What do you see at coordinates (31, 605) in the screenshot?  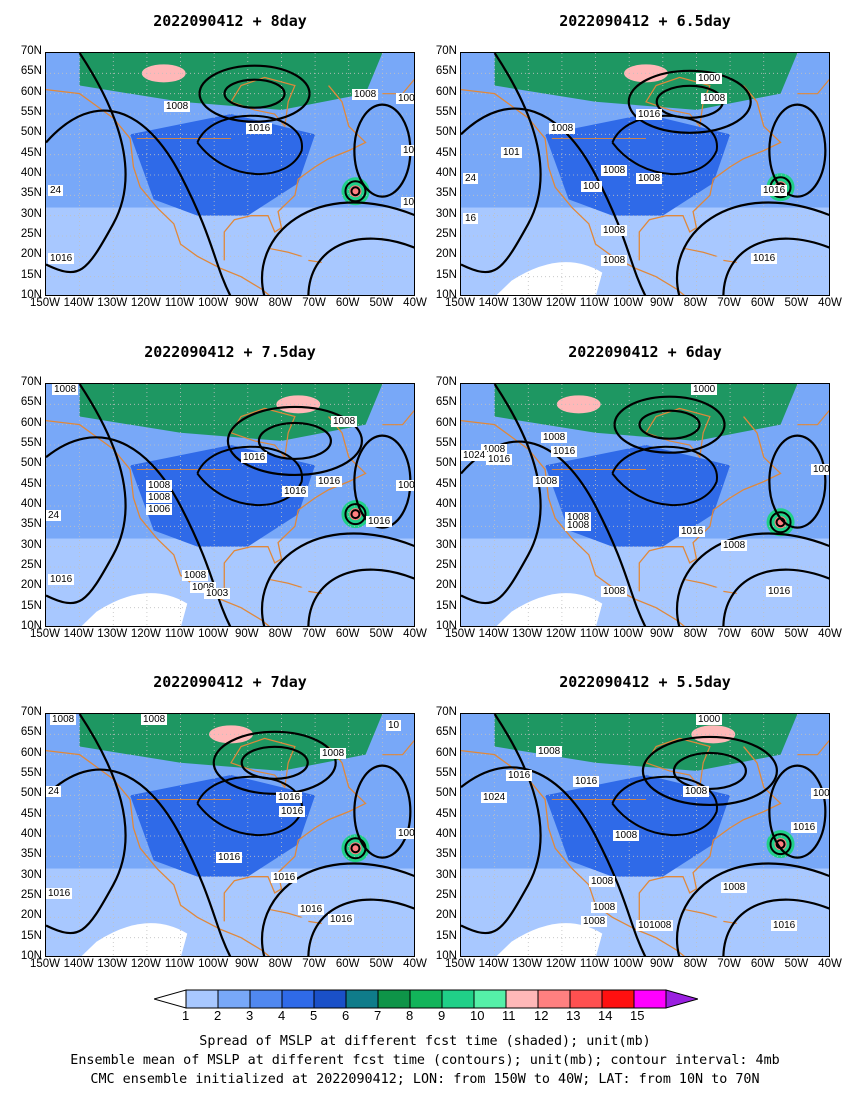 I see `latitude-tick-label: 15N` at bounding box center [31, 605].